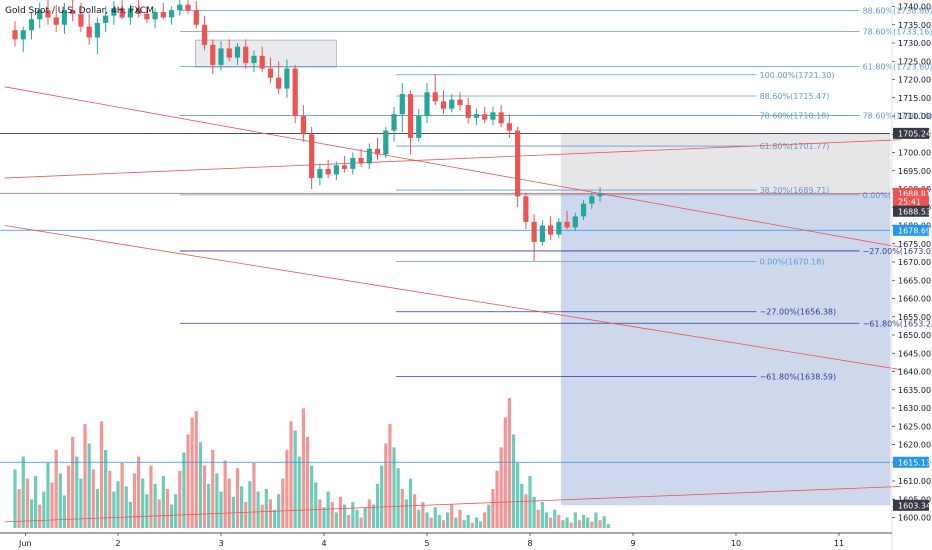 Image resolution: width=932 pixels, height=550 pixels. Describe the element at coordinates (914, 481) in the screenshot. I see `price-tick-label: 1610.00` at that location.